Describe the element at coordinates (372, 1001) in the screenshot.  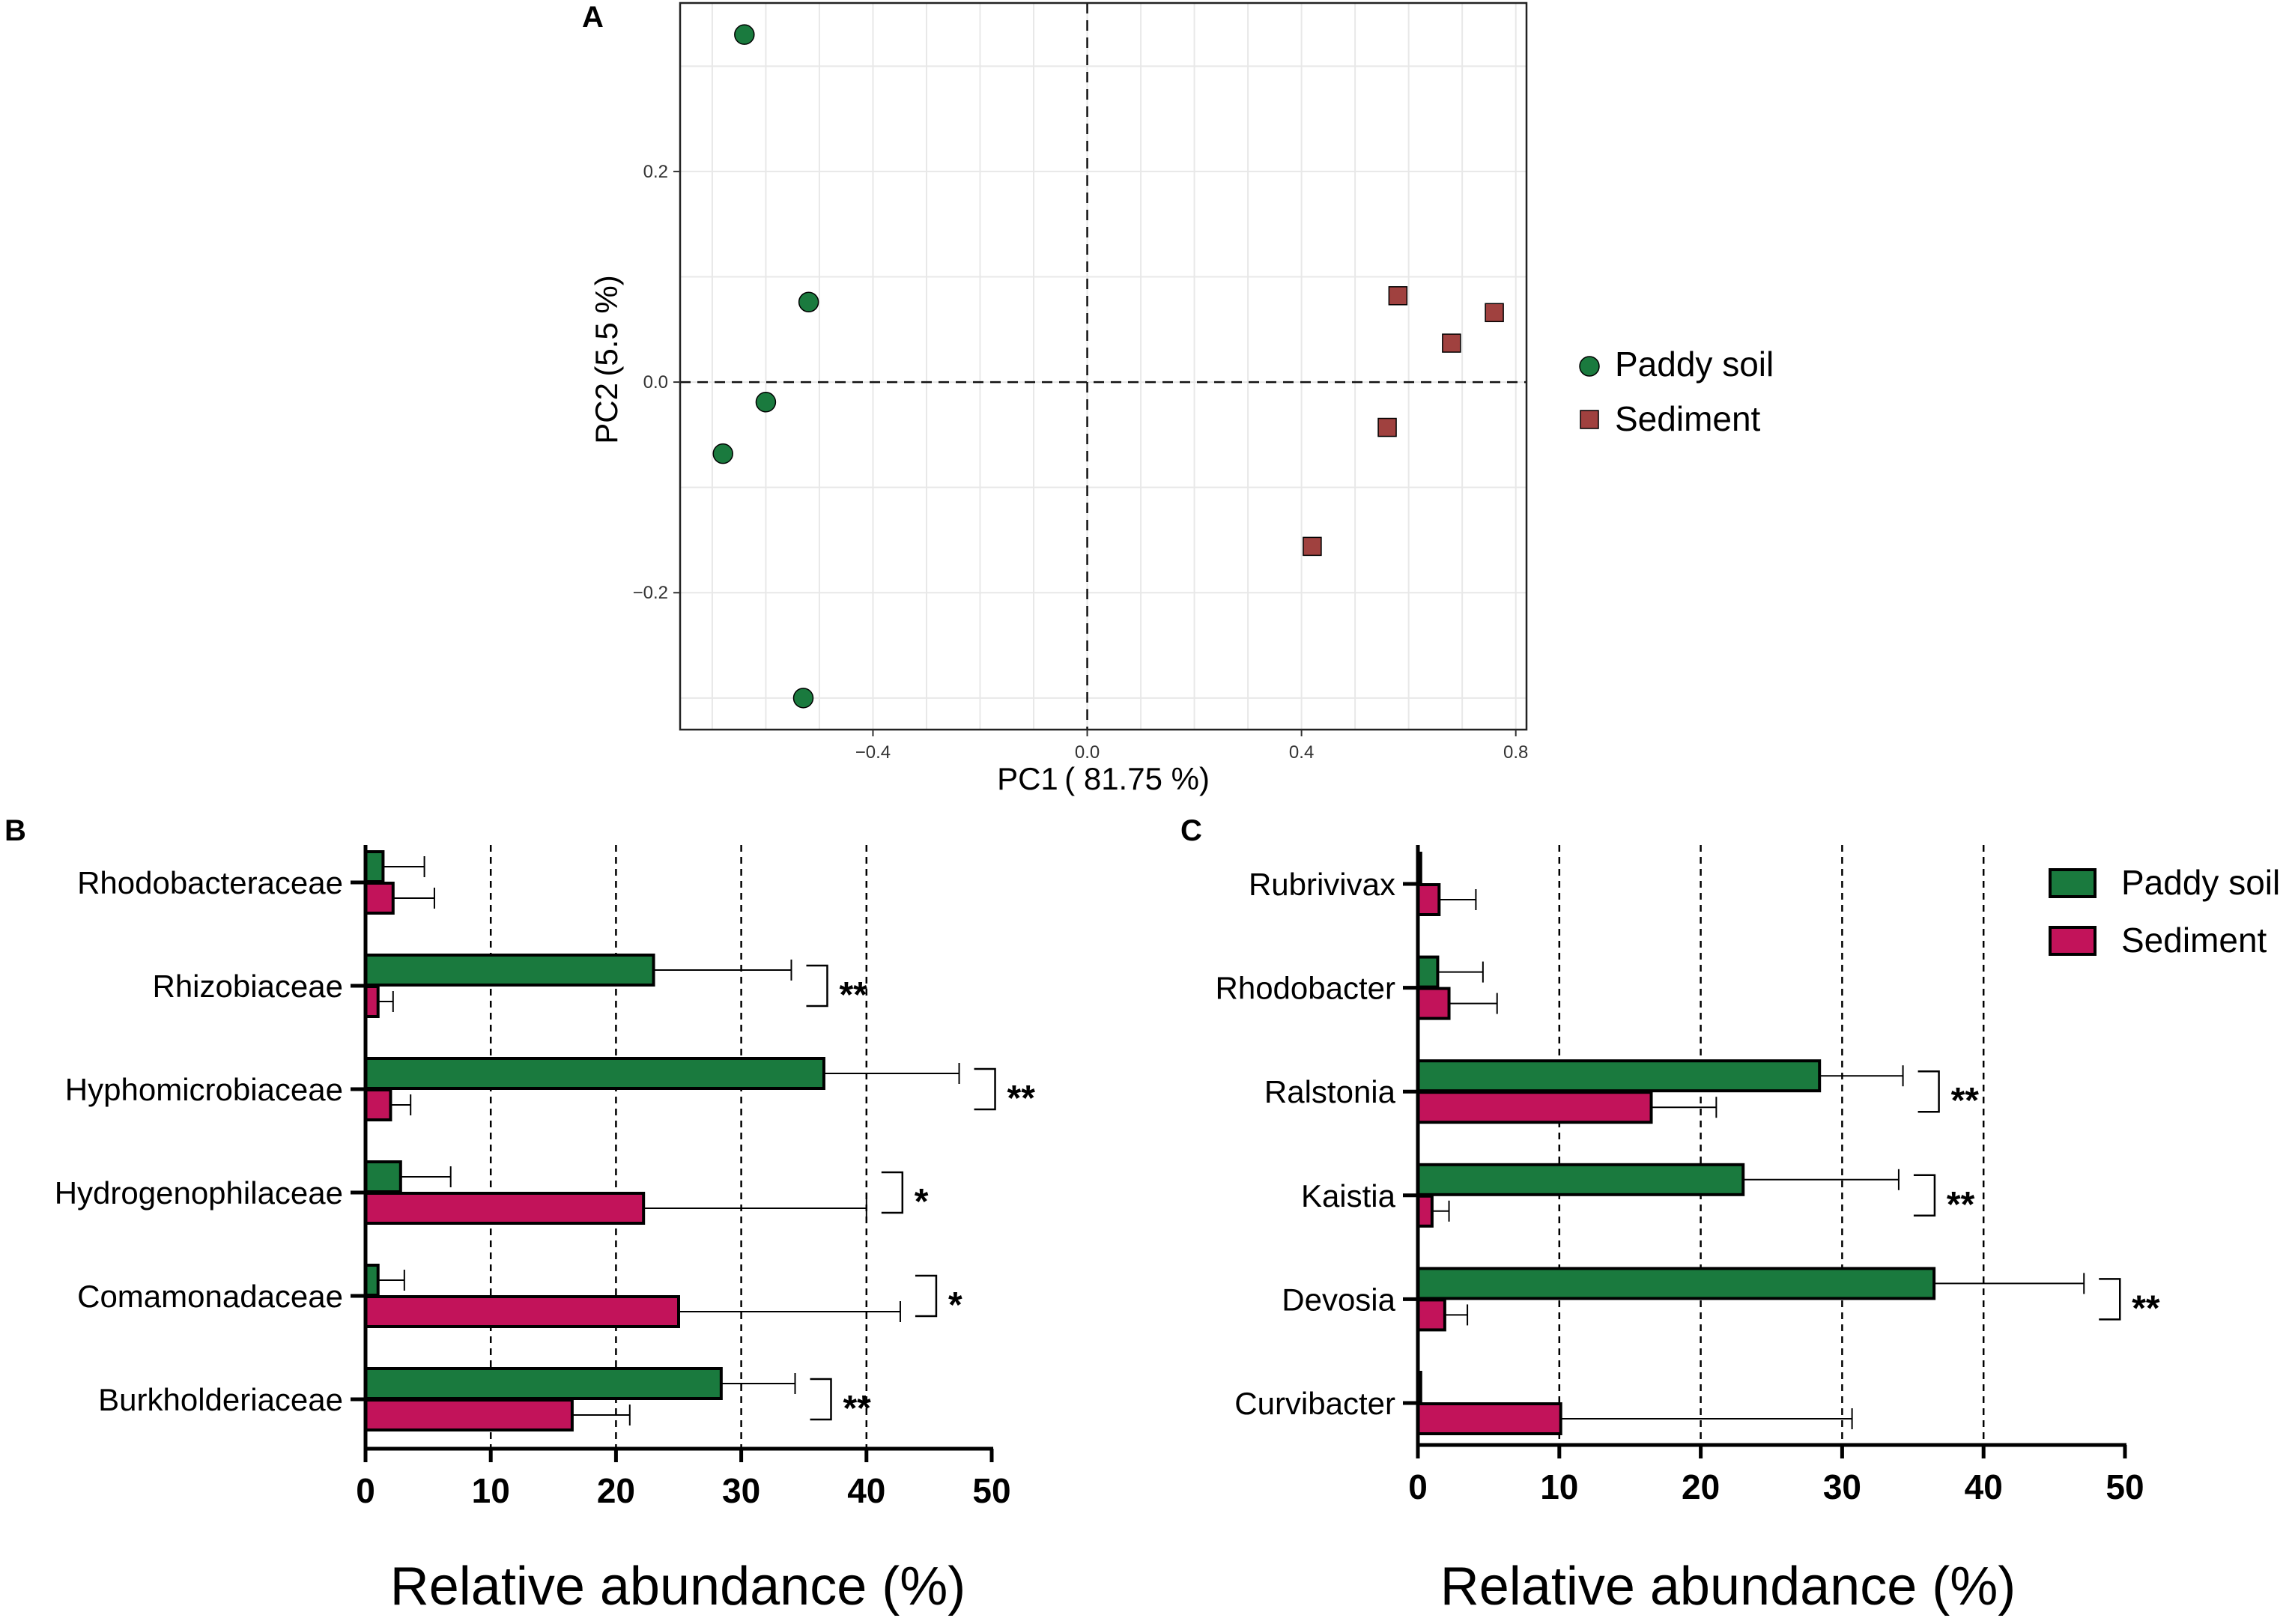
I see `bar-sediment-rhizobiaceae` at that location.